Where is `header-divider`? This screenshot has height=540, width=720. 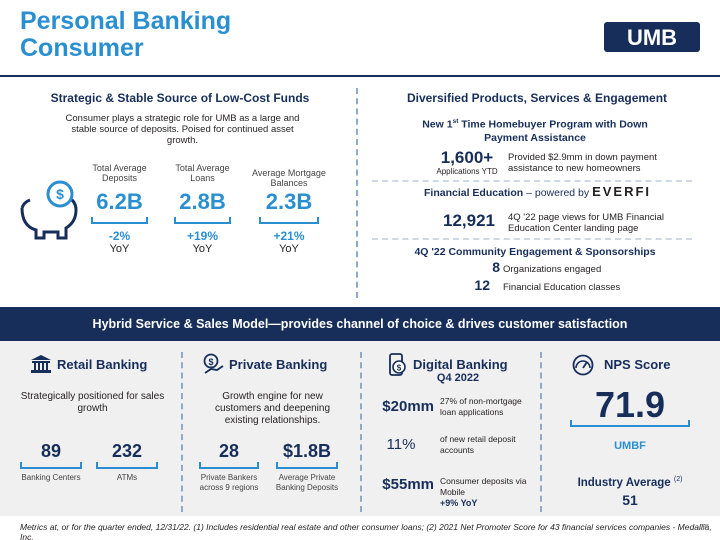 header-divider is located at coordinates (360, 76).